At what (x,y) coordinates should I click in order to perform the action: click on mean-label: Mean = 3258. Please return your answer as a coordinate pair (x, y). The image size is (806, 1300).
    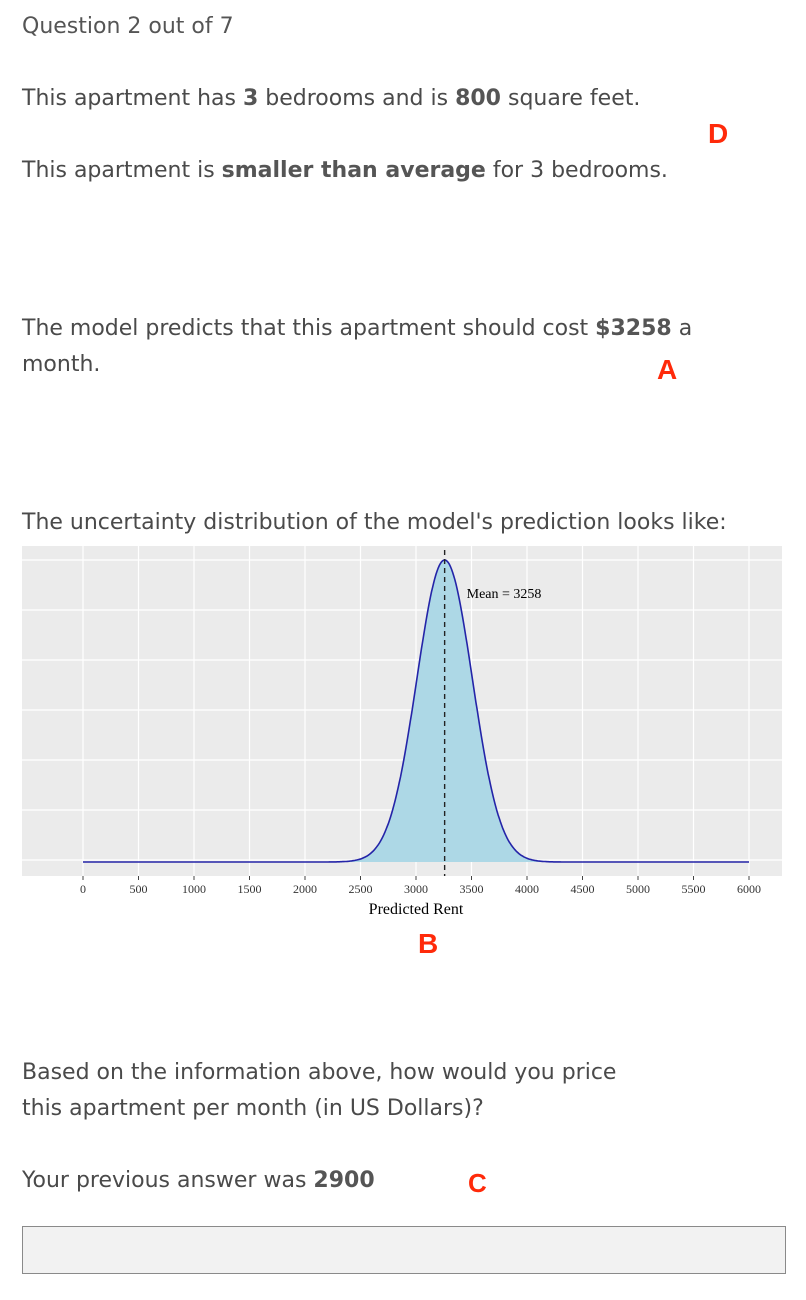
    Looking at the image, I should click on (504, 594).